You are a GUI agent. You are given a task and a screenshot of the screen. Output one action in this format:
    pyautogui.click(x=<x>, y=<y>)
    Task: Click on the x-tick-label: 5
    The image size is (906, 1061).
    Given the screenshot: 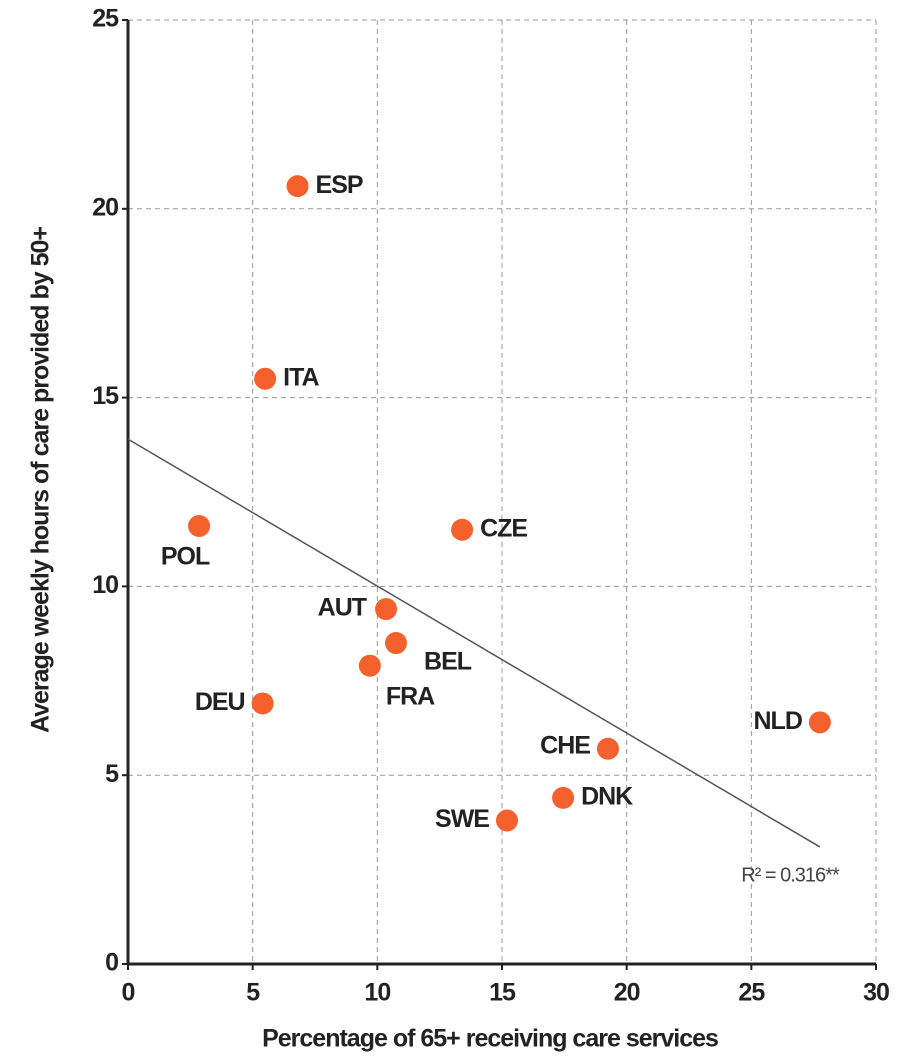 What is the action you would take?
    pyautogui.click(x=253, y=993)
    